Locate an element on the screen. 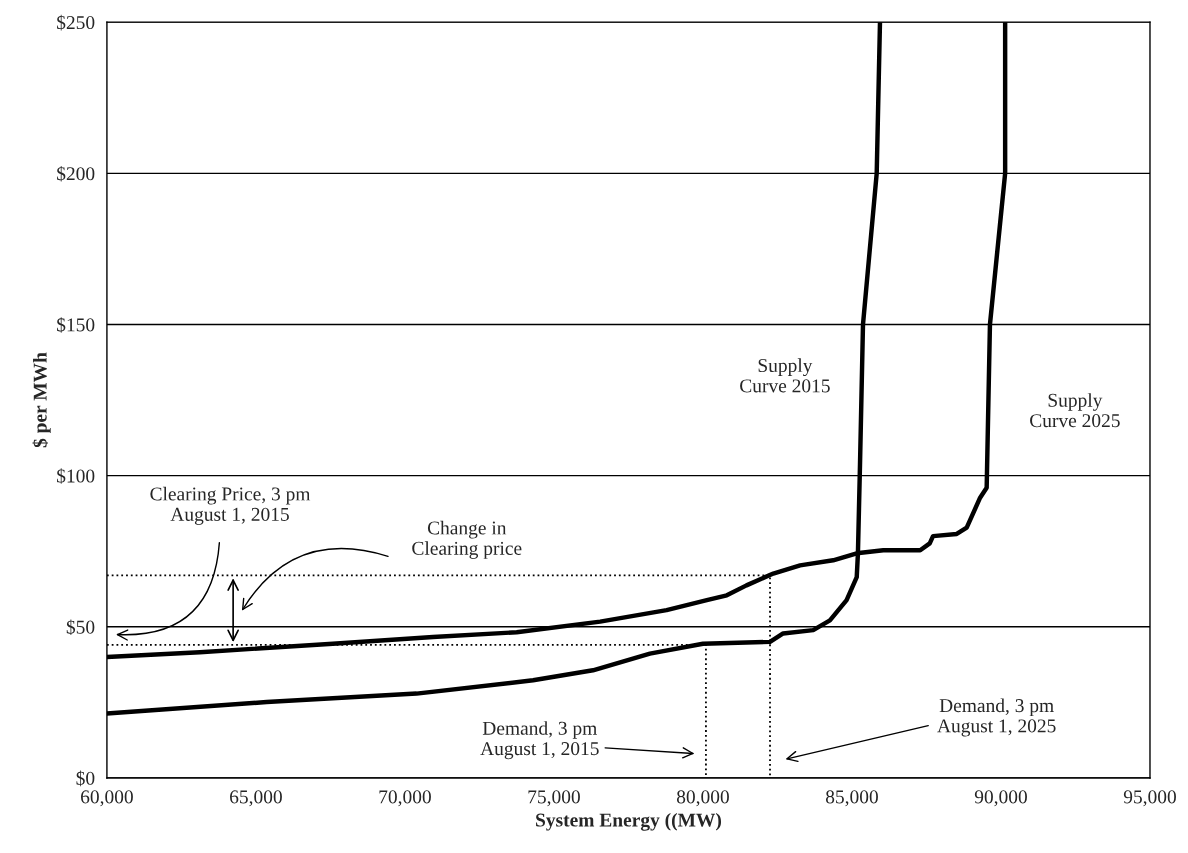 Image resolution: width=1188 pixels, height=853 pixels. x-tick-label: 65,000 is located at coordinates (256, 798).